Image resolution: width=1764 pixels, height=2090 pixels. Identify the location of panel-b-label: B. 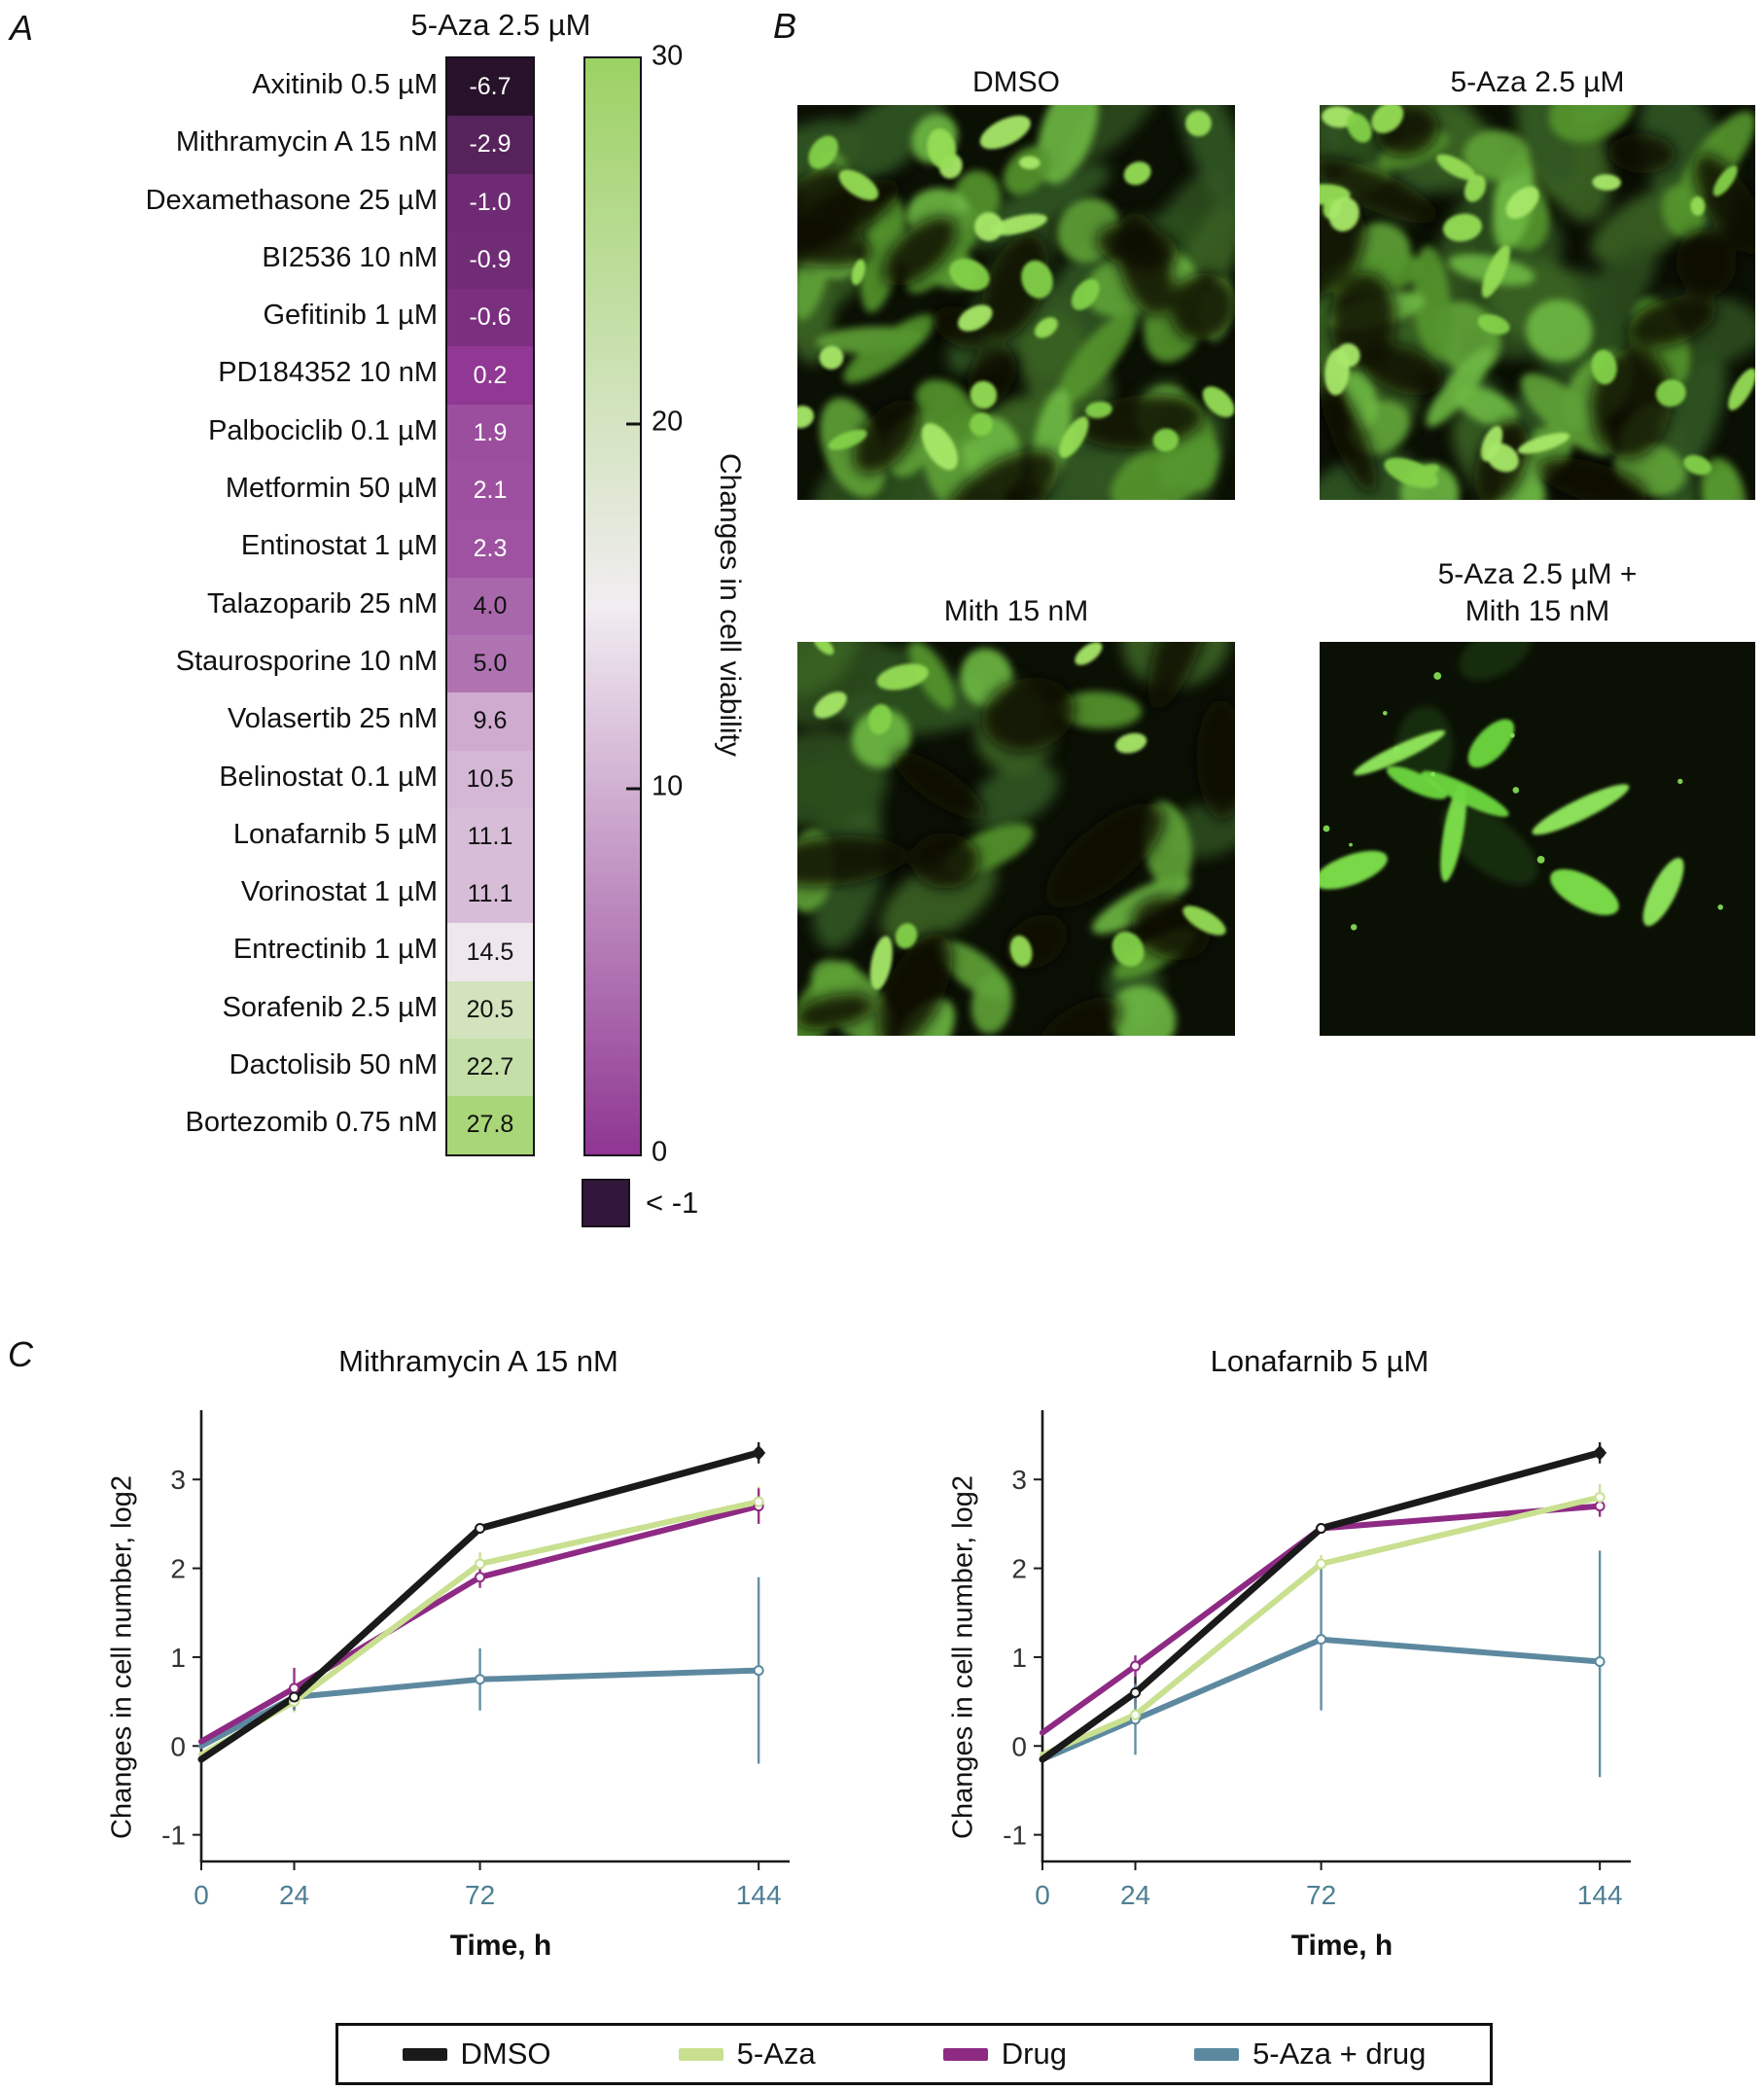
(785, 26).